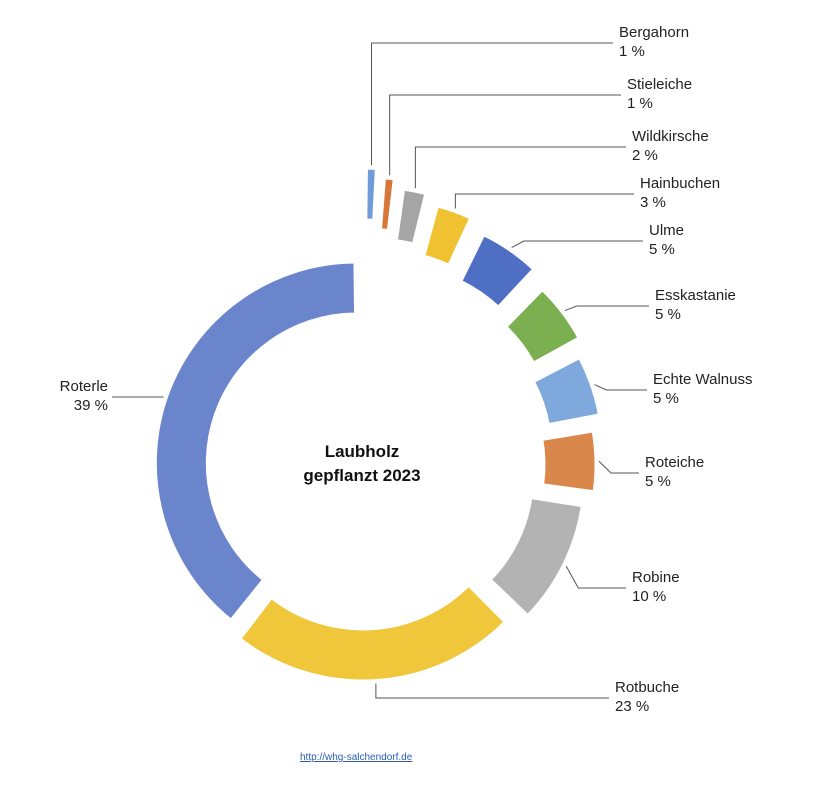 Image resolution: width=825 pixels, height=809 pixels. Describe the element at coordinates (656, 577) in the screenshot. I see `category-label: Robine` at that location.